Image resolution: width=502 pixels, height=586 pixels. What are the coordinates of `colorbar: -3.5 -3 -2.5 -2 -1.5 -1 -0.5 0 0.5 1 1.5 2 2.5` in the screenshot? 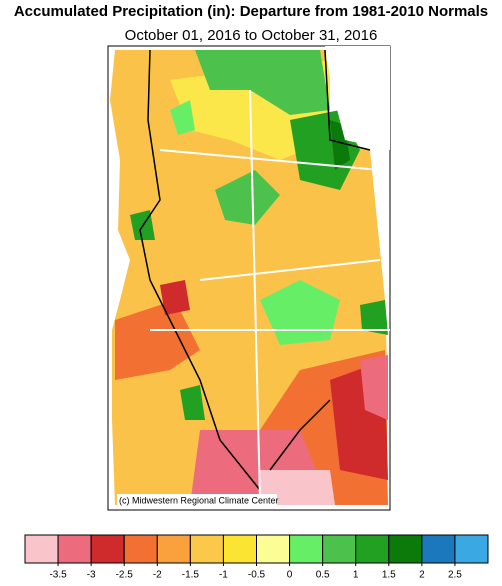 It's located at (256, 557).